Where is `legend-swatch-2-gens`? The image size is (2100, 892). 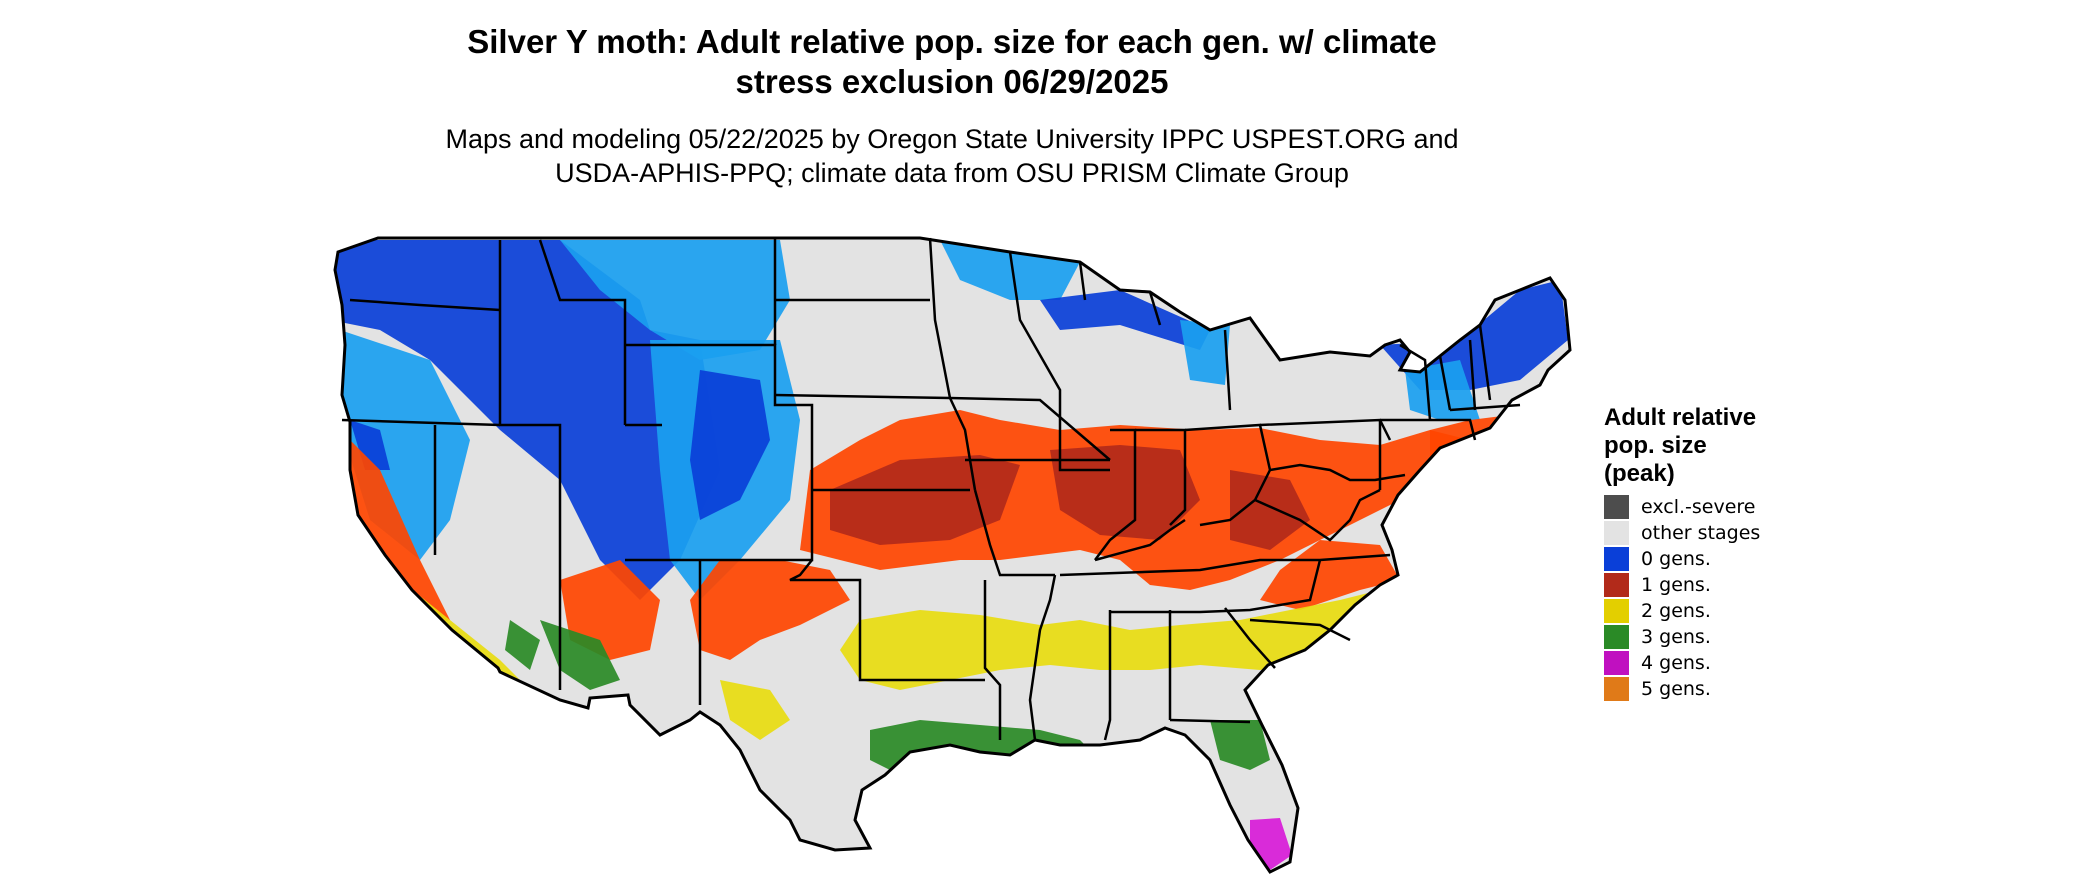
legend-swatch-2-gens is located at coordinates (1616, 611).